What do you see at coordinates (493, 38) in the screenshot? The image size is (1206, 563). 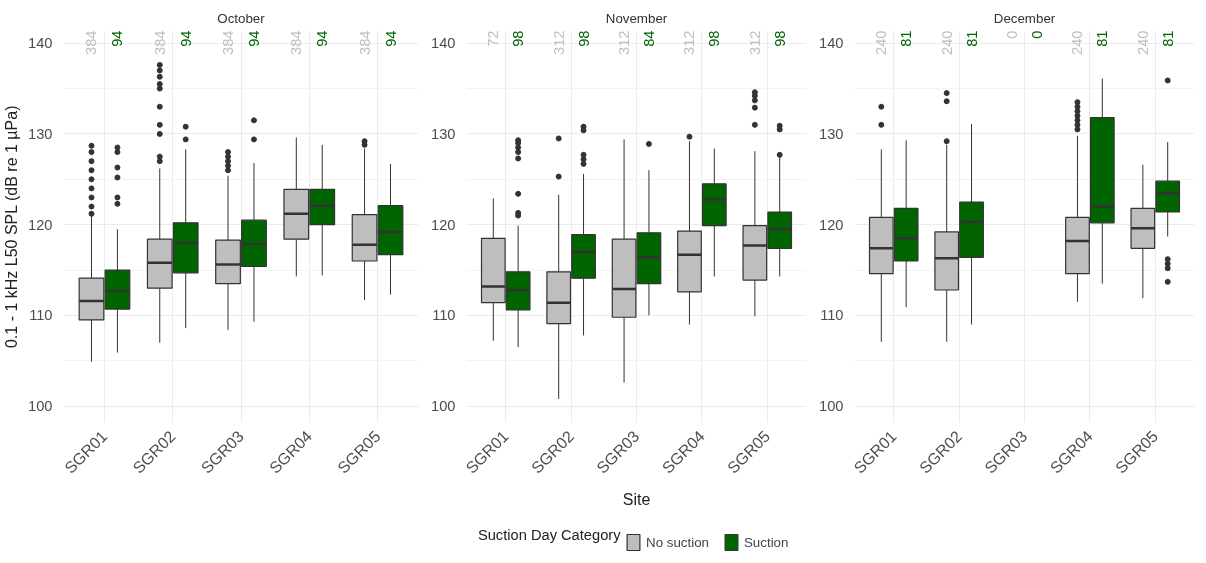 I see `text: 72` at bounding box center [493, 38].